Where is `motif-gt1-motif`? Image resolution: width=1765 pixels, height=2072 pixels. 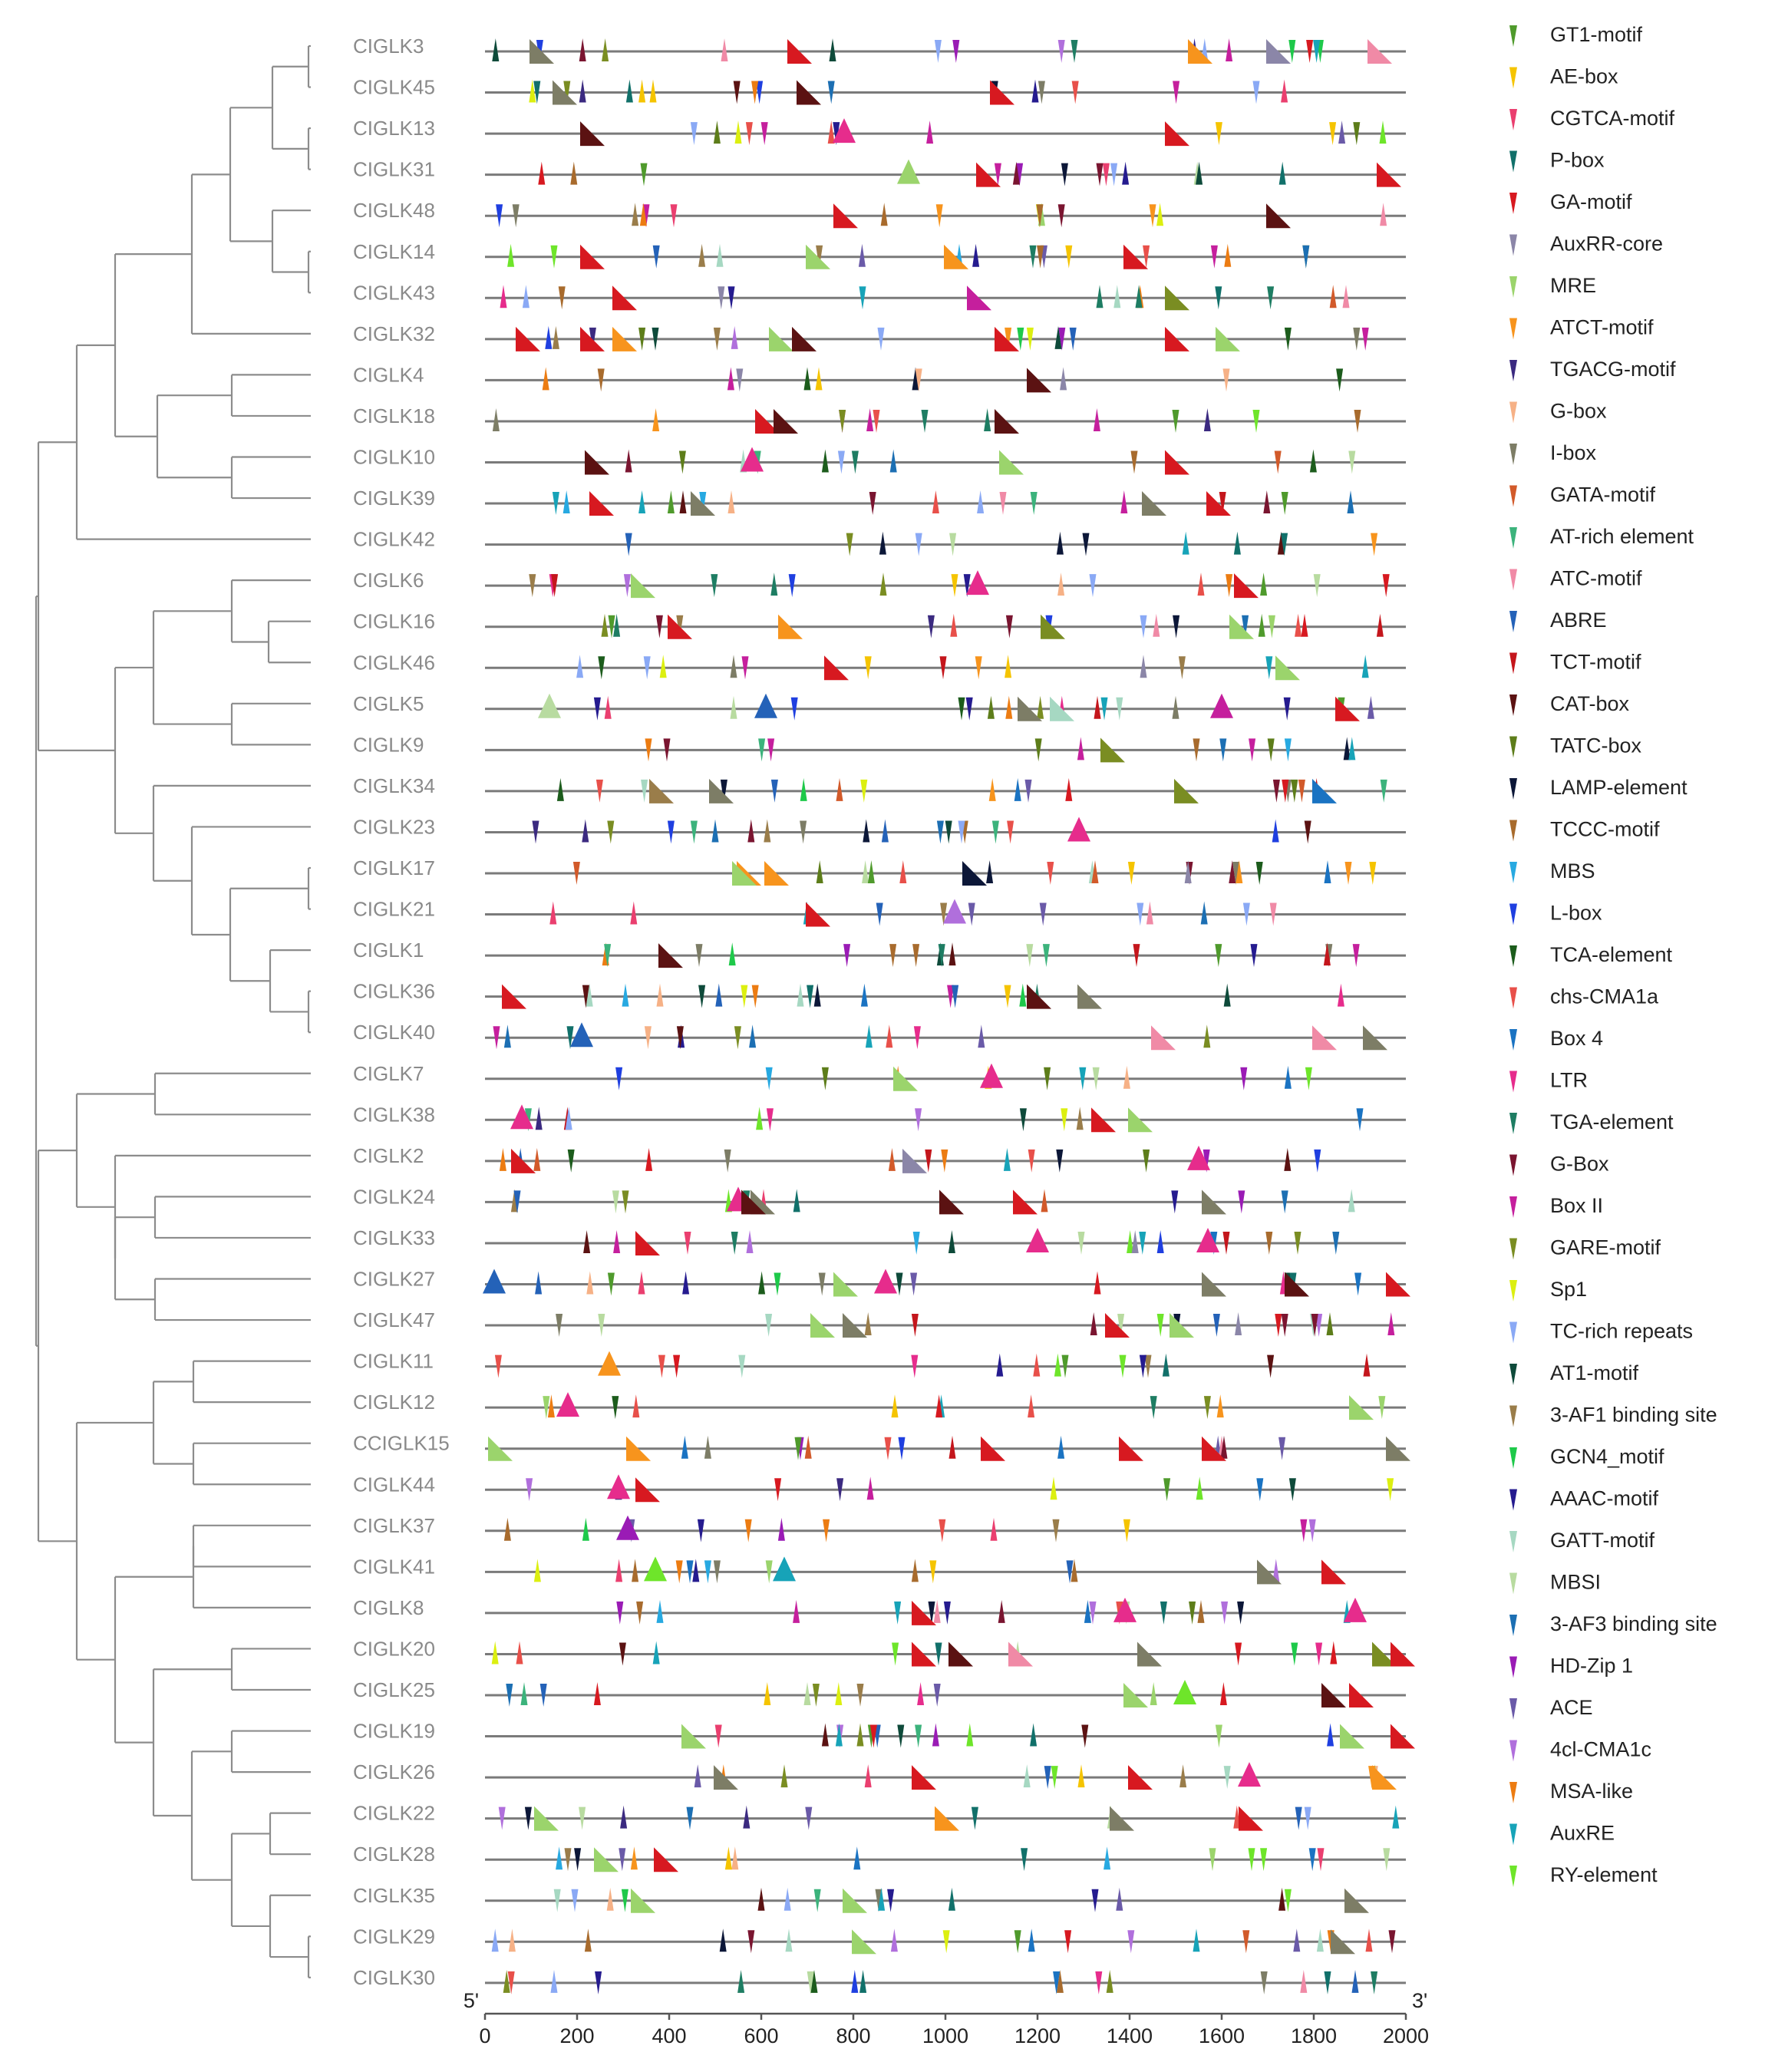 motif-gt1-motif is located at coordinates (1175, 421).